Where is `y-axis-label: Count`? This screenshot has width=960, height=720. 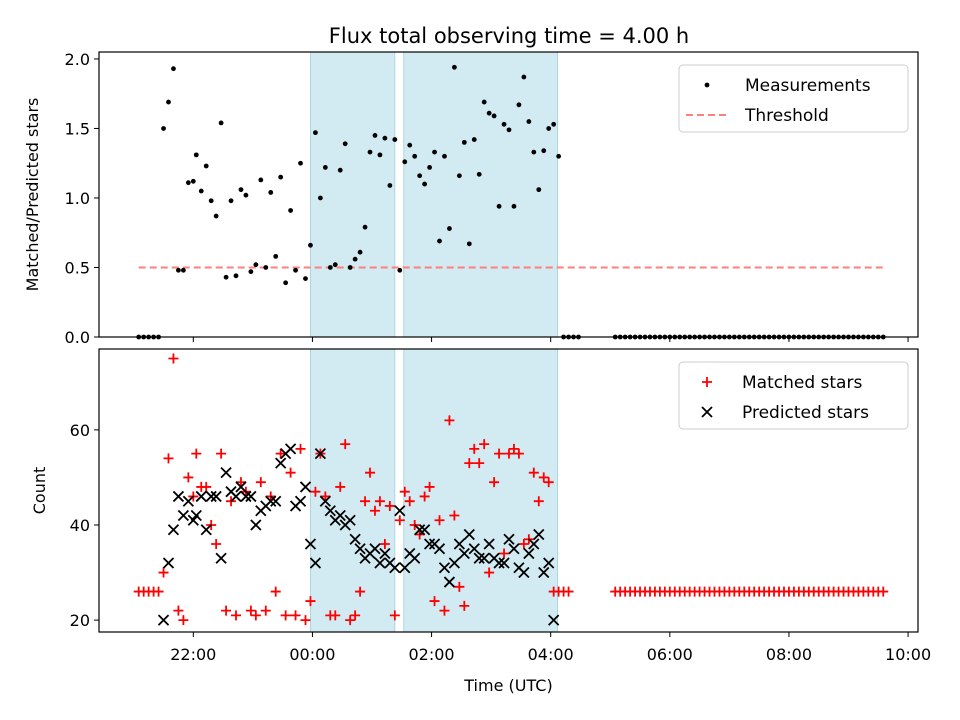 y-axis-label: Count is located at coordinates (39, 491).